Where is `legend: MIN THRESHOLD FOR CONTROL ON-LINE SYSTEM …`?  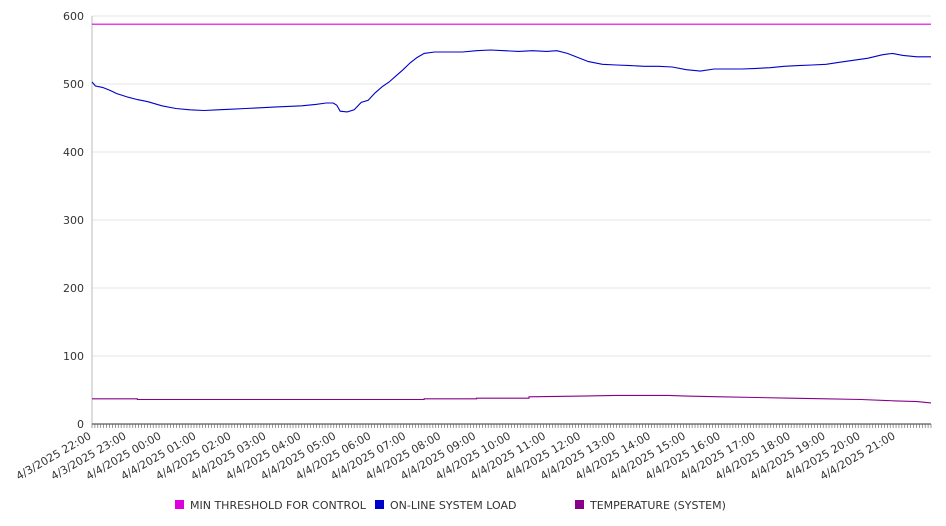
legend: MIN THRESHOLD FOR CONTROL ON-LINE SYSTEM … is located at coordinates (450, 505).